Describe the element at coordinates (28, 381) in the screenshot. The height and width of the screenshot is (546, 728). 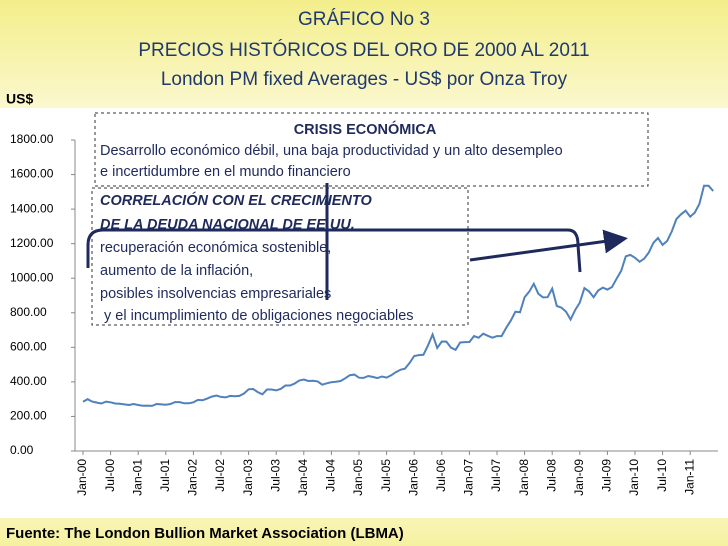
I see `y-tick-label: 400.00` at that location.